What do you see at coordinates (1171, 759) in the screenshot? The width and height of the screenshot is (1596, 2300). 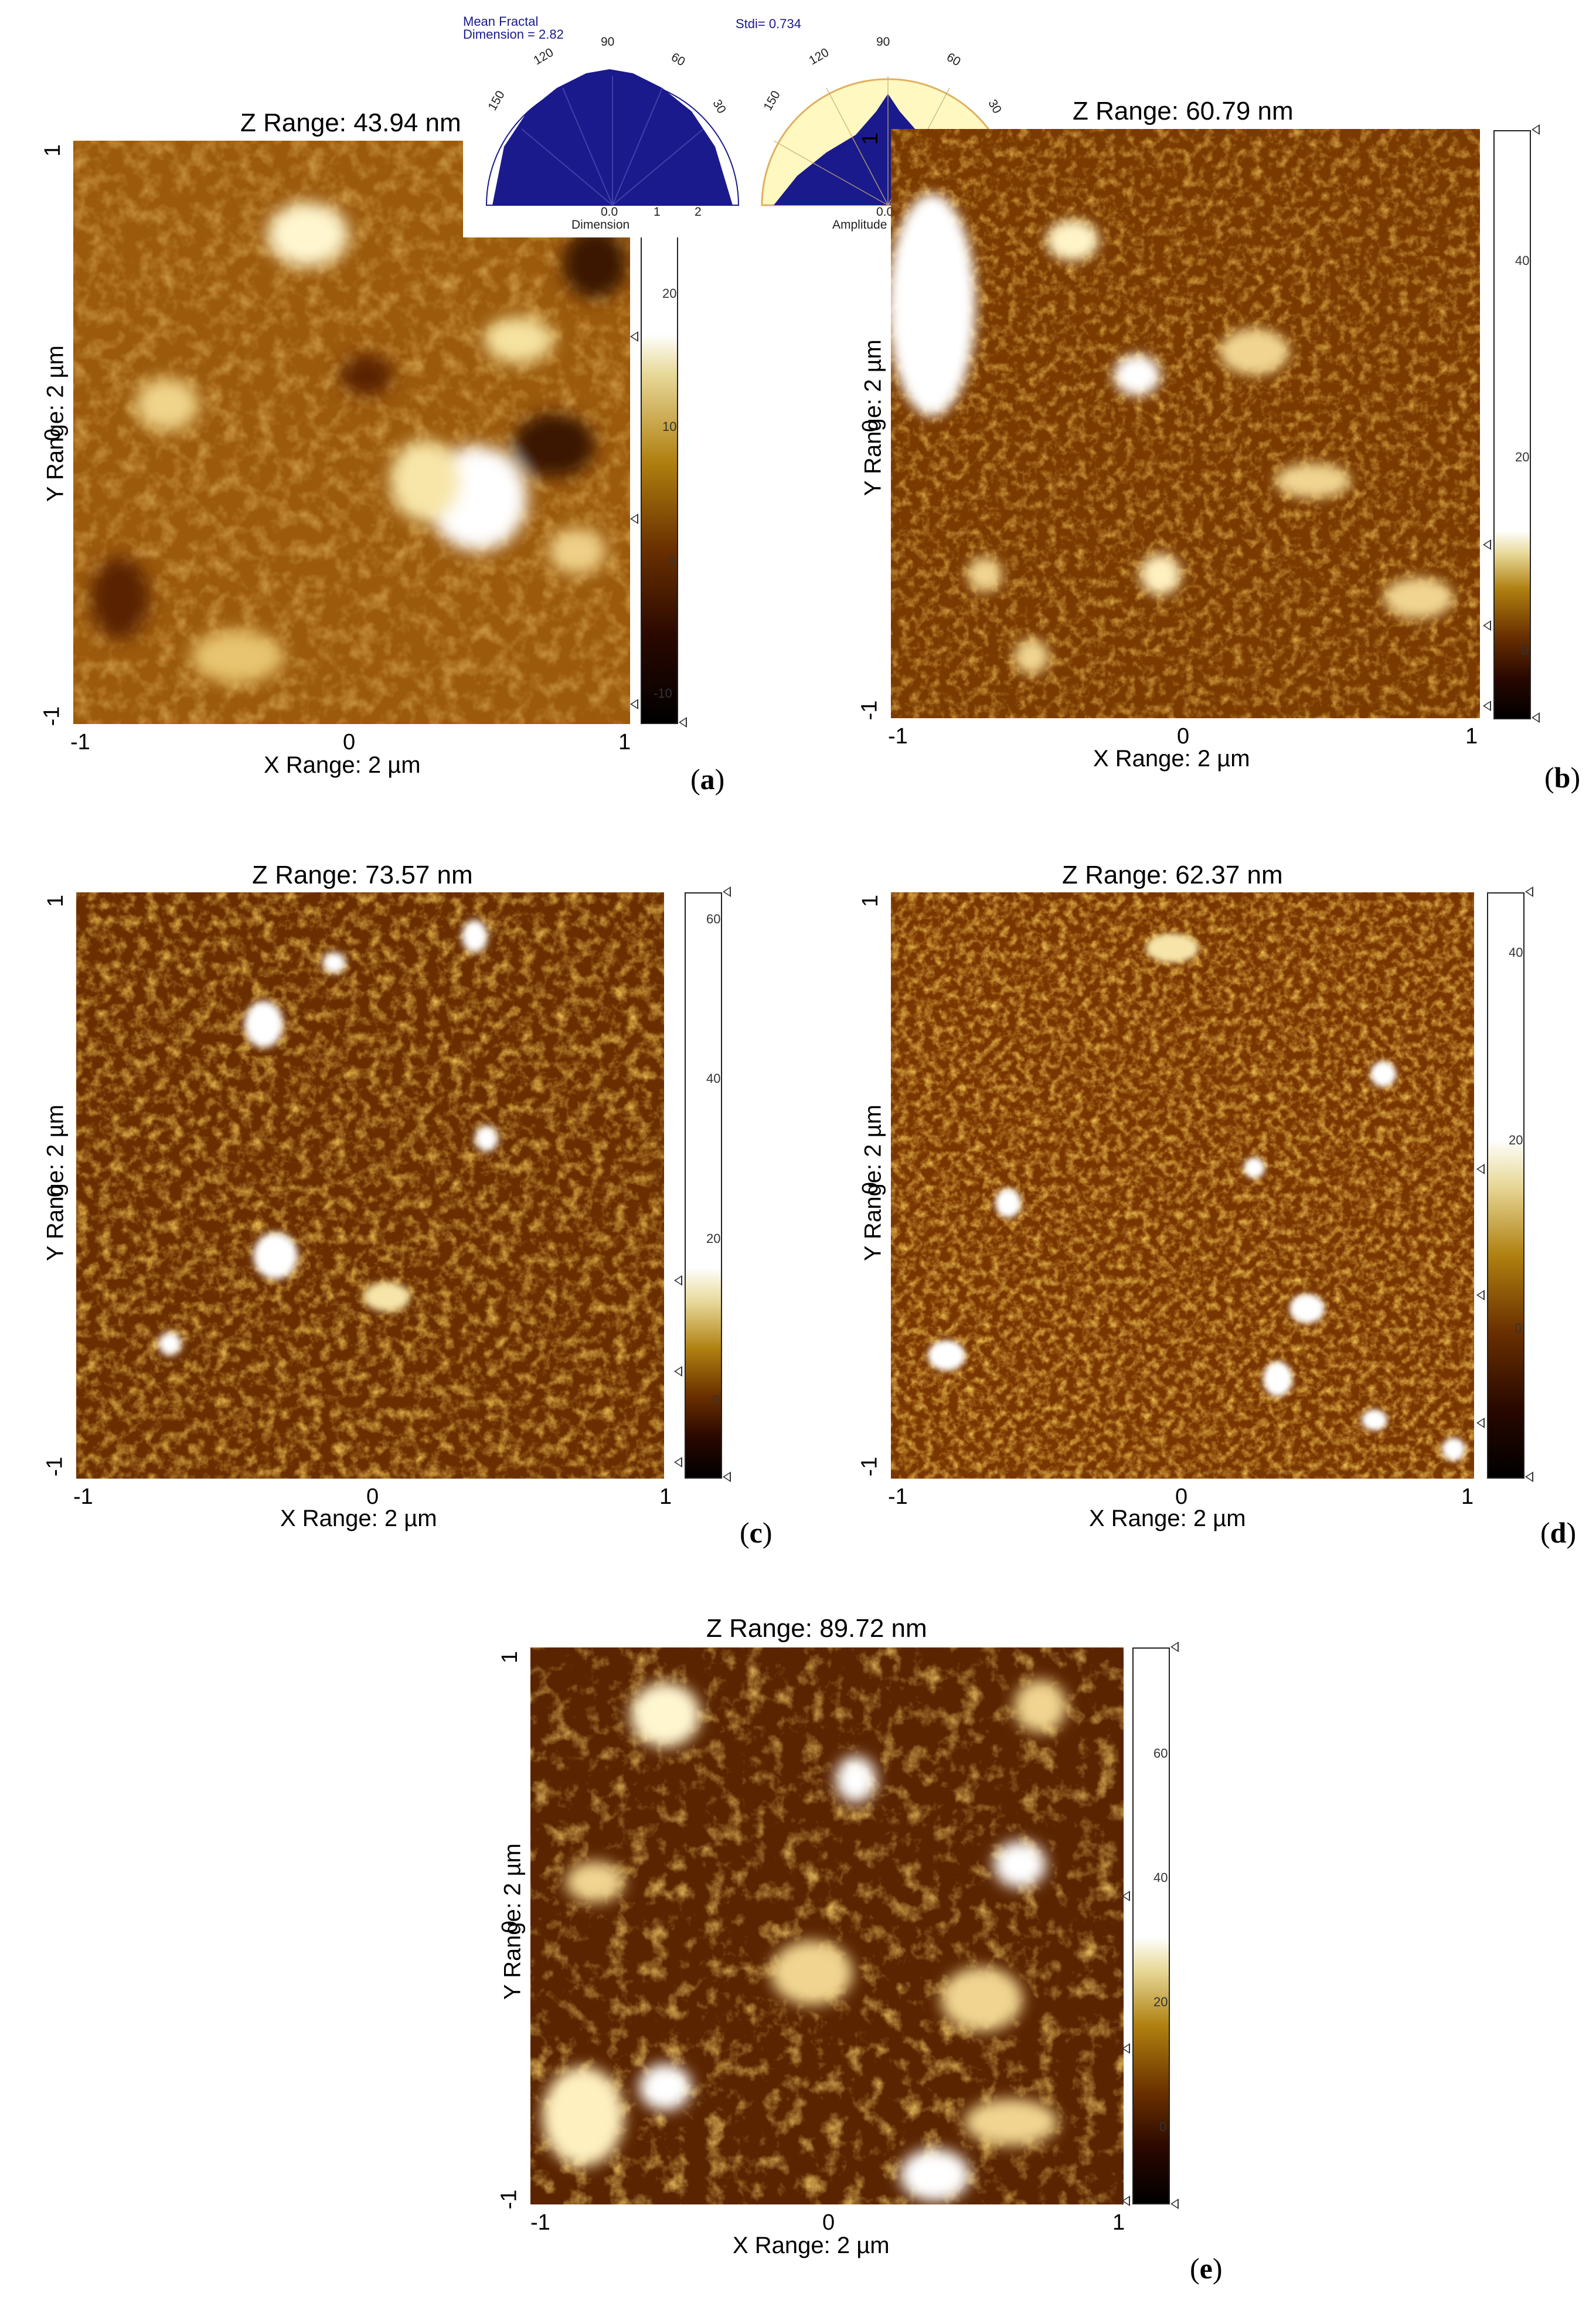 I see `panel-b-x-range: X Range: 2 µm` at bounding box center [1171, 759].